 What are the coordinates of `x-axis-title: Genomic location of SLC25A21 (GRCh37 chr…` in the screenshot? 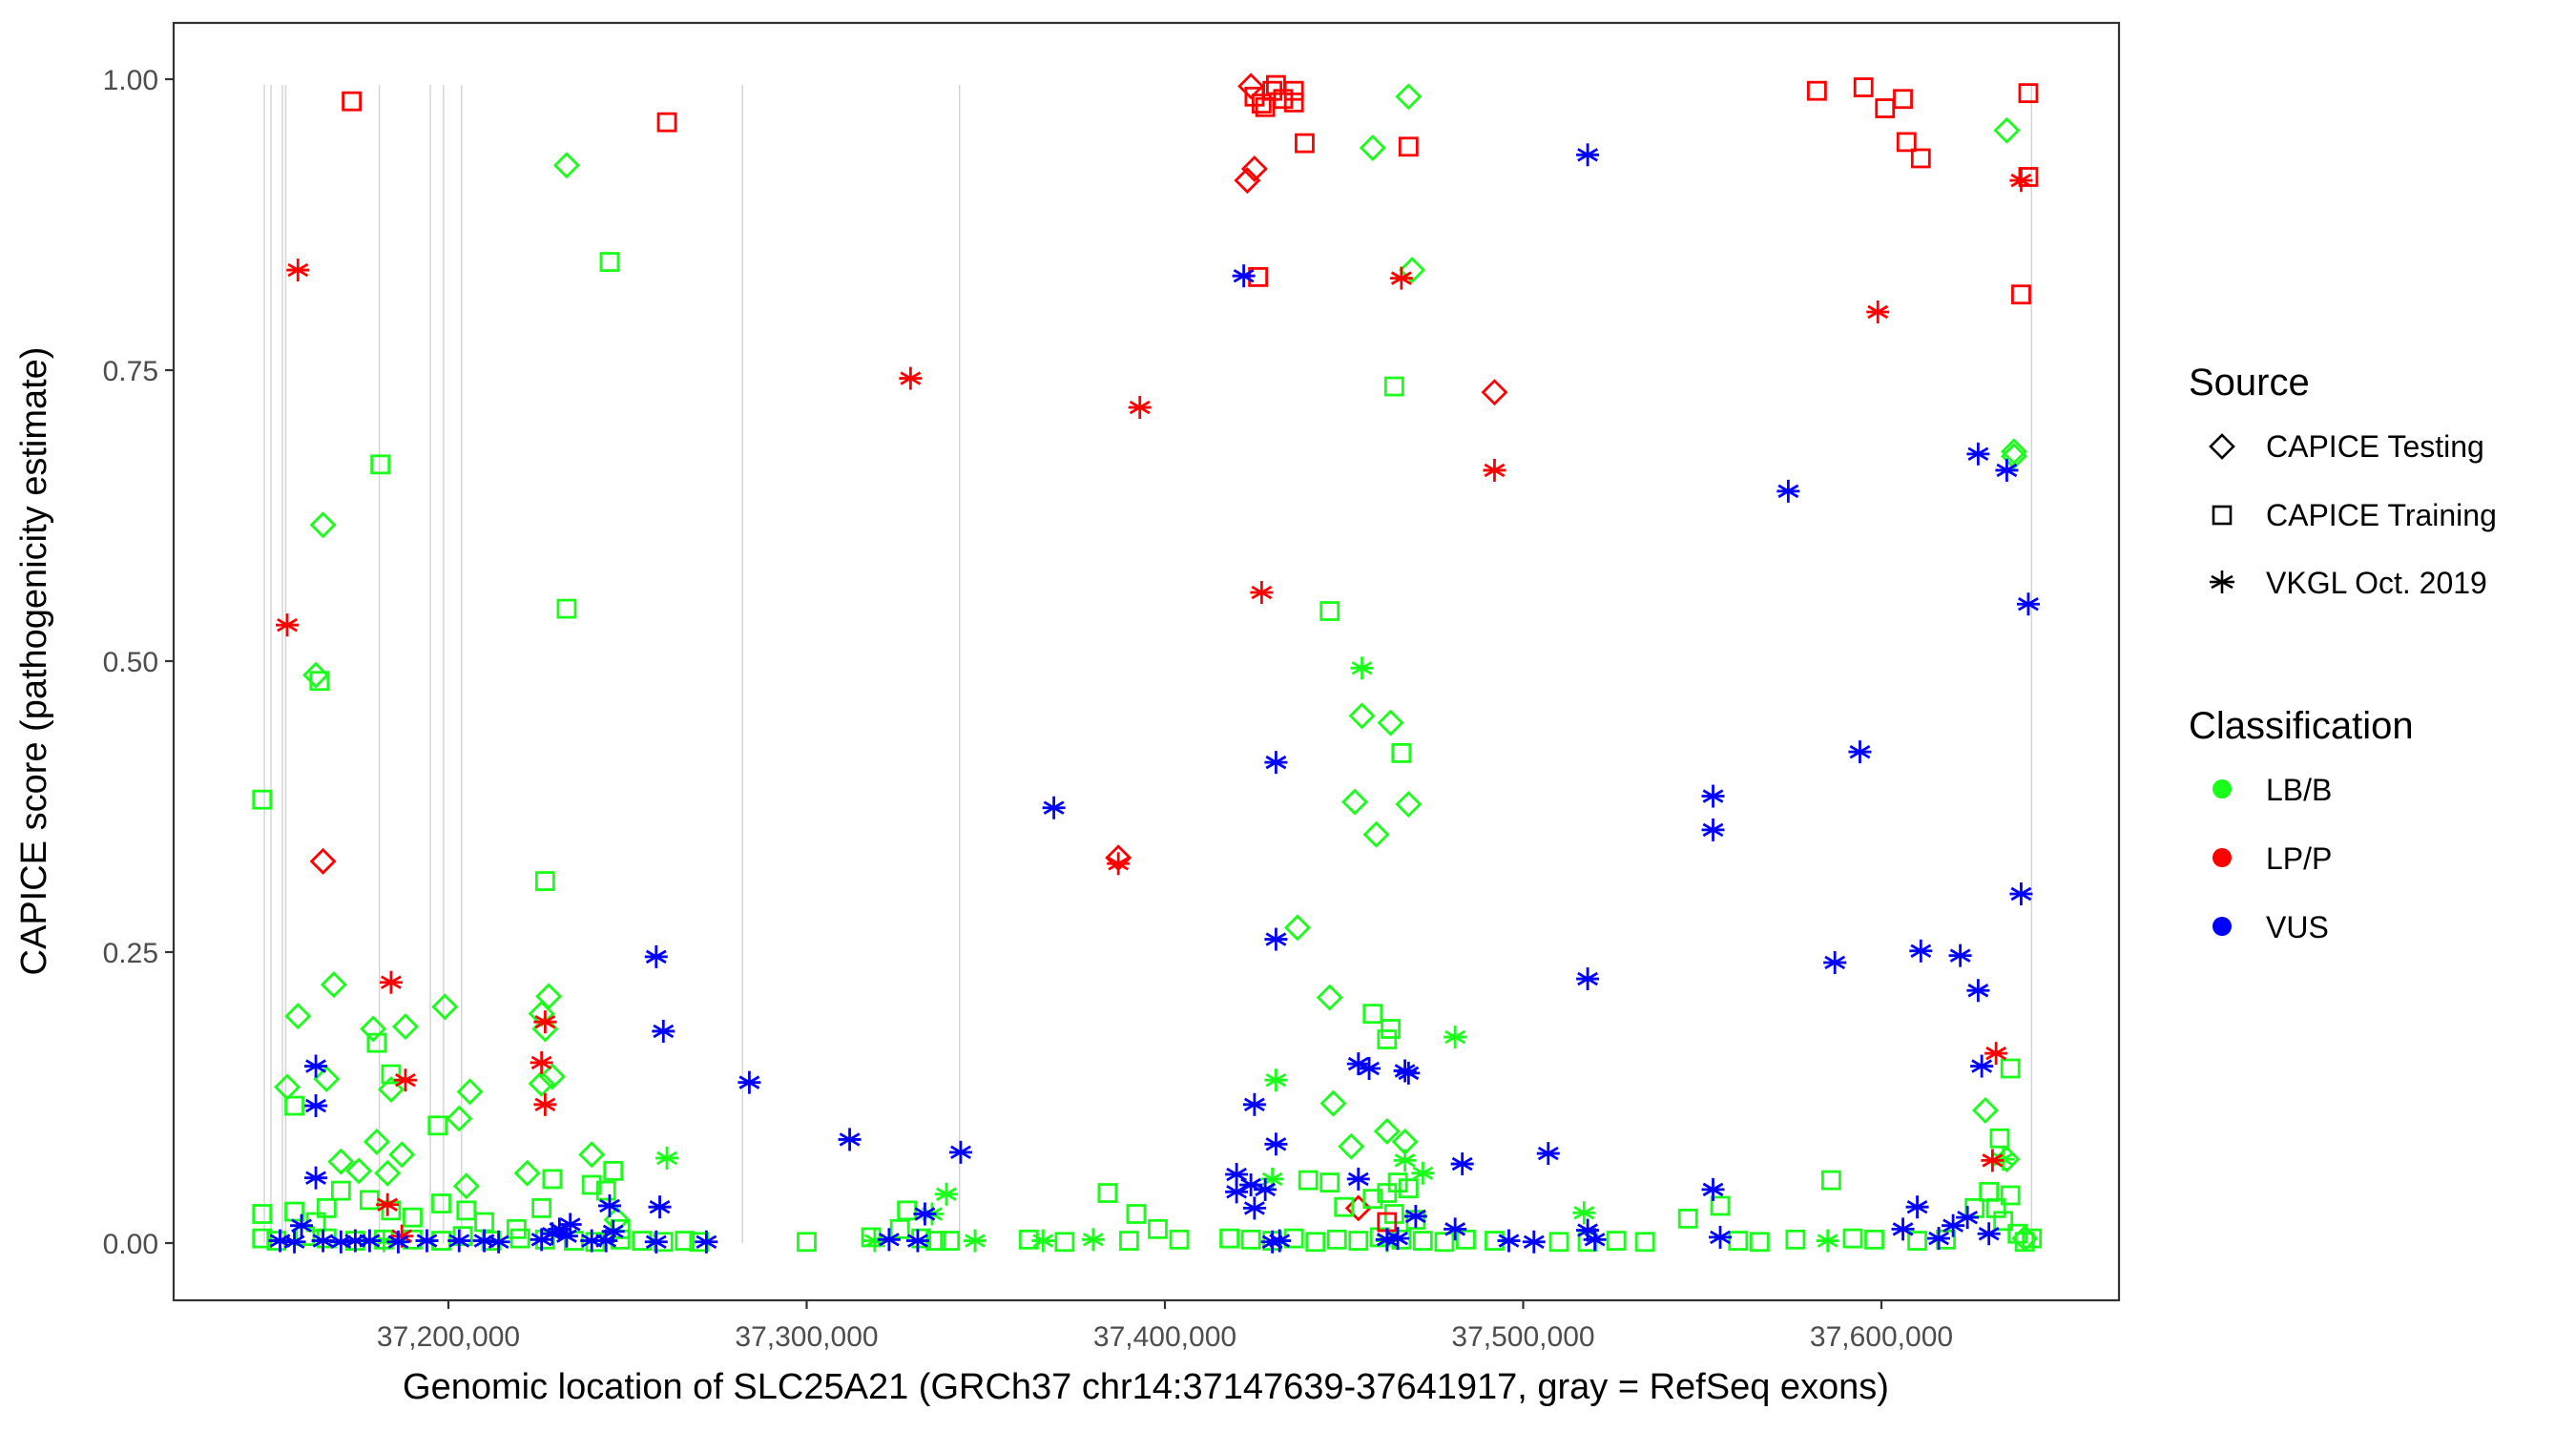 It's located at (1146, 1387).